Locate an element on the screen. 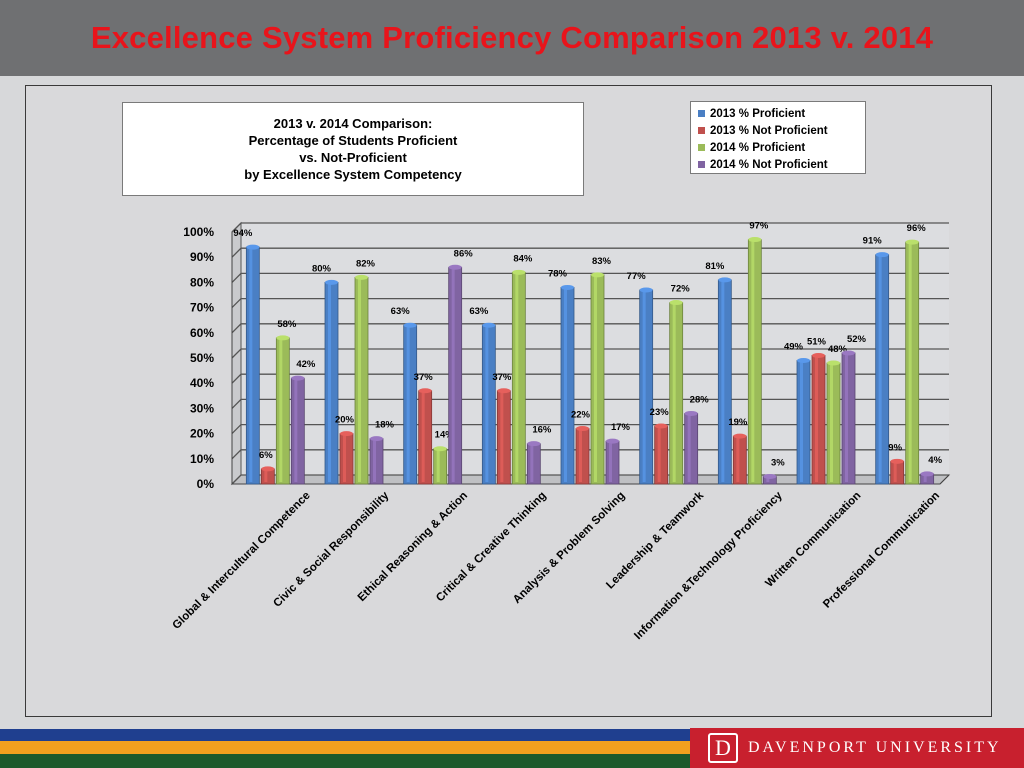 The width and height of the screenshot is (1024, 768). y-tick-label: 30% is located at coordinates (202, 408).